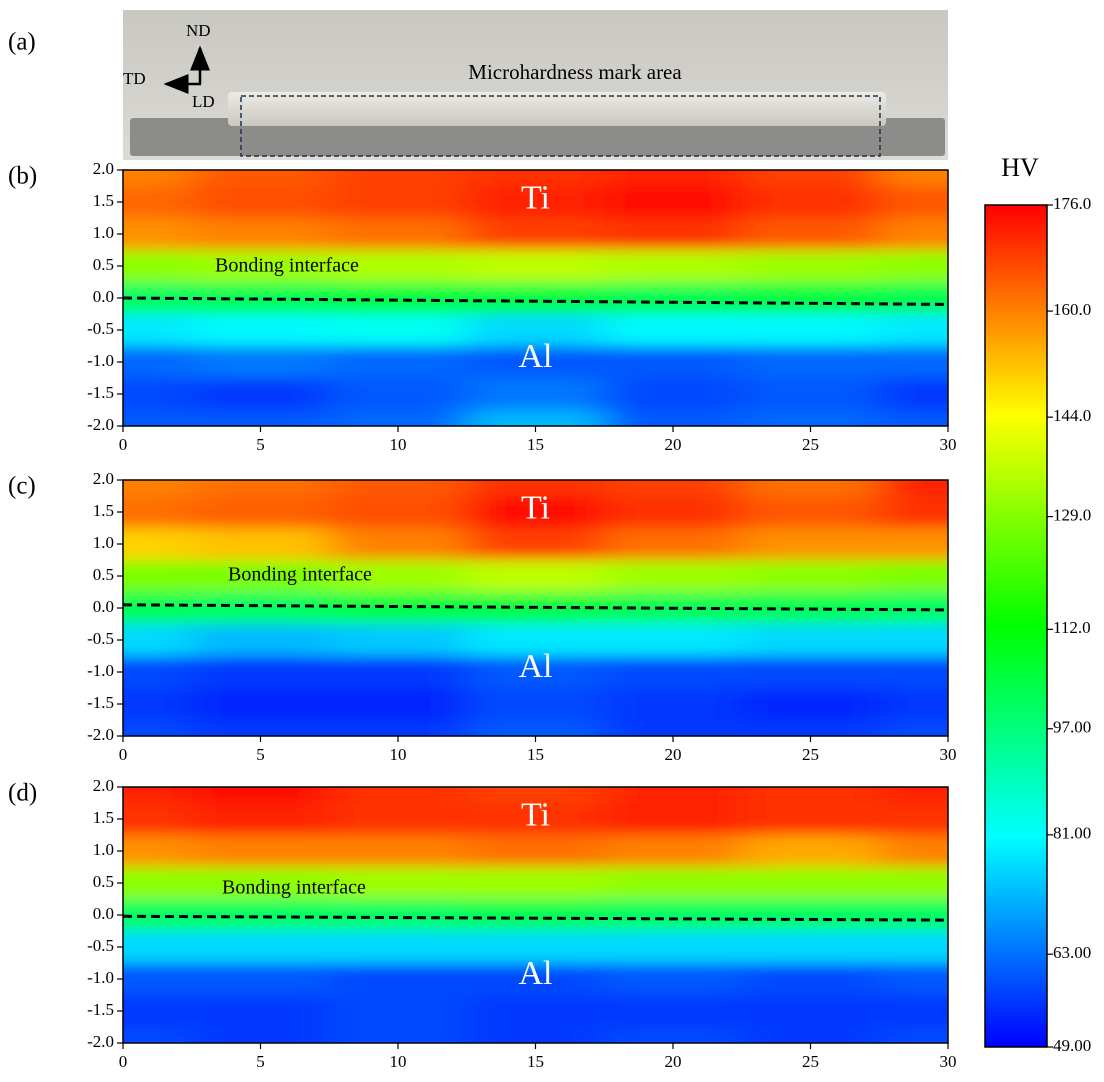 This screenshot has height=1082, width=1104. What do you see at coordinates (100, 1041) in the screenshot?
I see `y-tick-label: -2.0` at bounding box center [100, 1041].